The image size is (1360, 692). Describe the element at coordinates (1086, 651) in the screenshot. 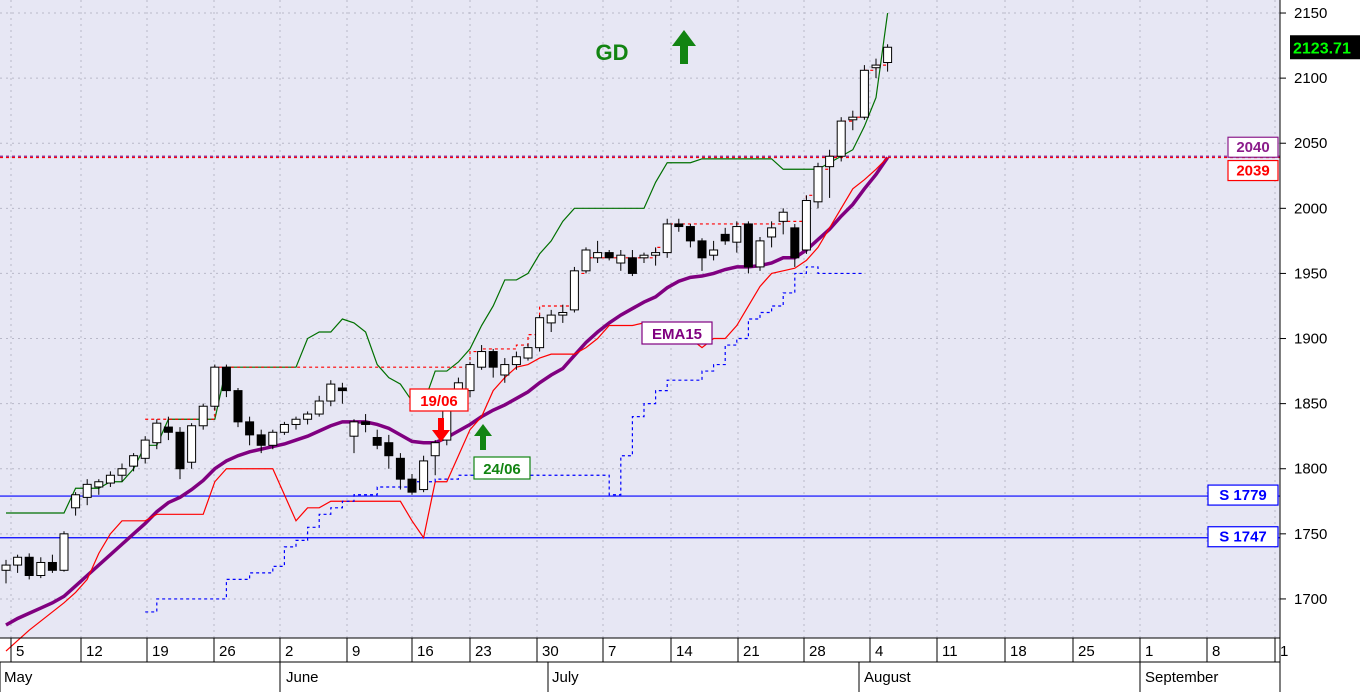

I see `x-tick-label: 25` at that location.